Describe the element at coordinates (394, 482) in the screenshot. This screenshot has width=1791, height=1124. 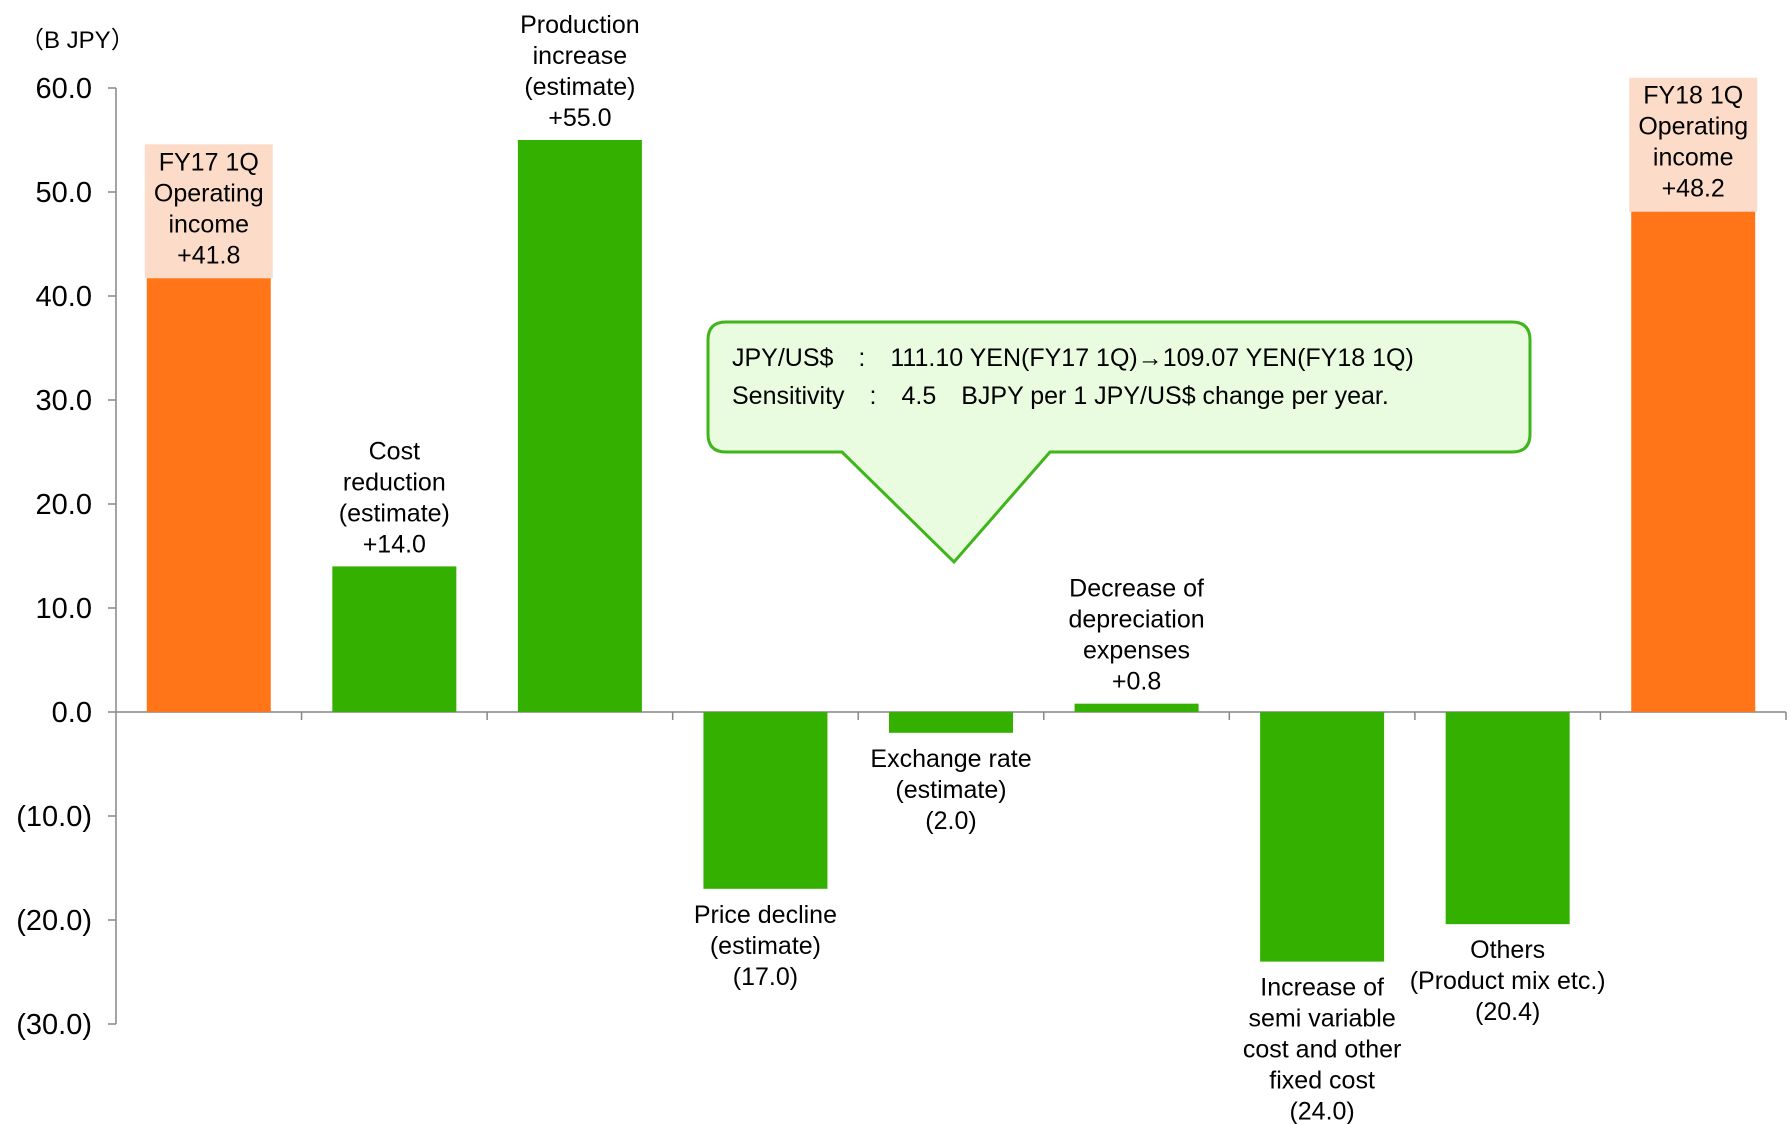
I see `bar-label: reduction` at that location.